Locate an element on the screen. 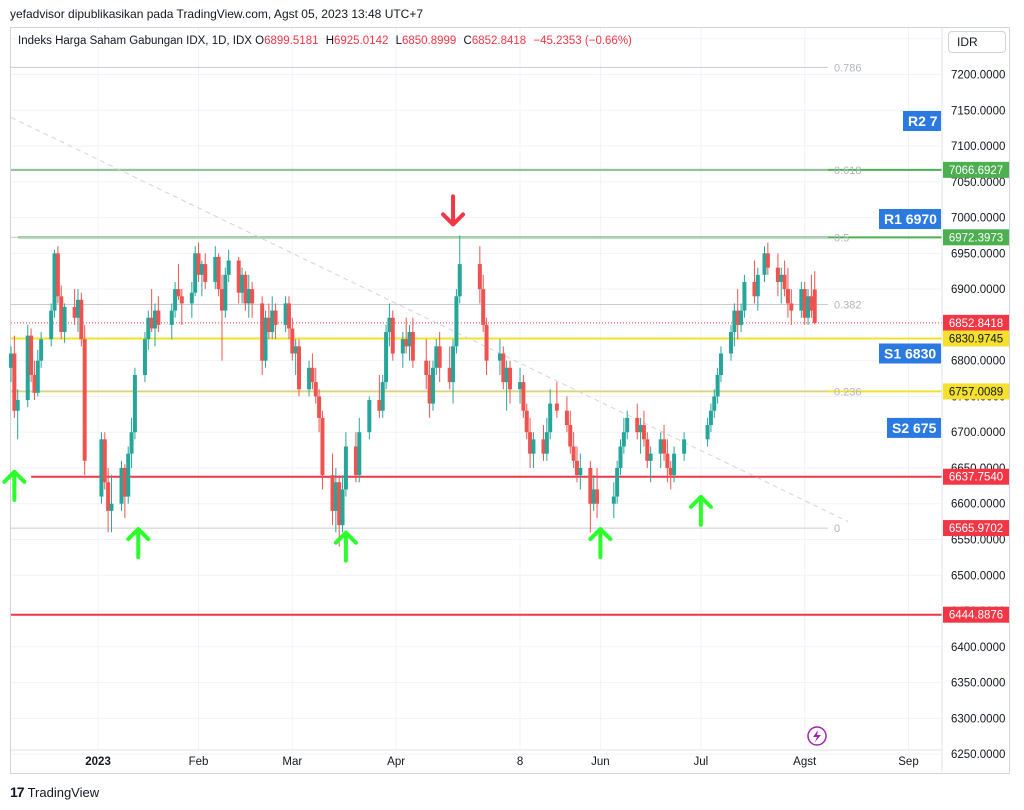  price-tick-label: 6250.0000 is located at coordinates (978, 755).